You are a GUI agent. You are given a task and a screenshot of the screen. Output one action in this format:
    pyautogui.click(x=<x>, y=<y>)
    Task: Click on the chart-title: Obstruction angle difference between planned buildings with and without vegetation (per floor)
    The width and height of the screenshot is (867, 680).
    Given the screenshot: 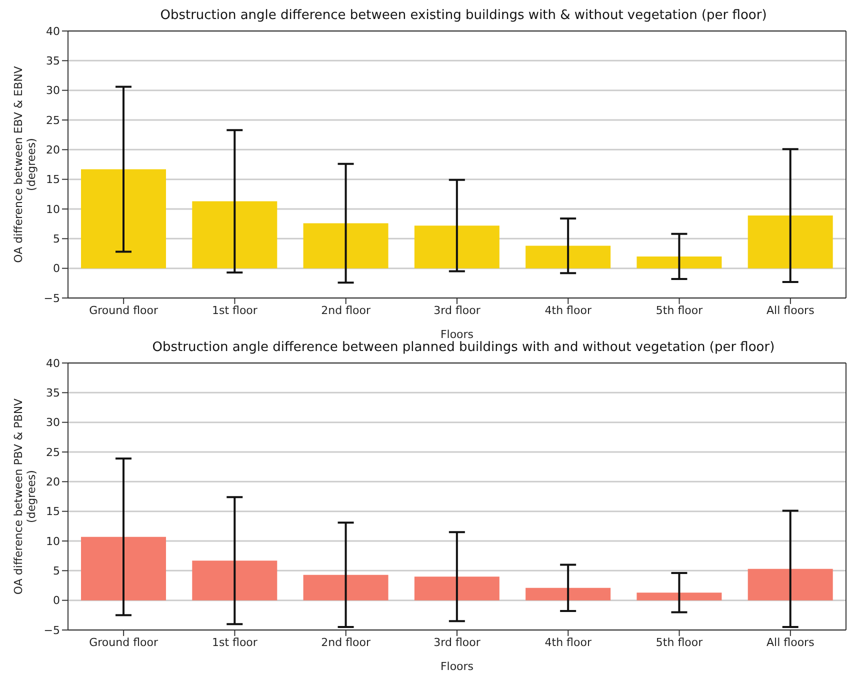 What is the action you would take?
    pyautogui.click(x=463, y=348)
    